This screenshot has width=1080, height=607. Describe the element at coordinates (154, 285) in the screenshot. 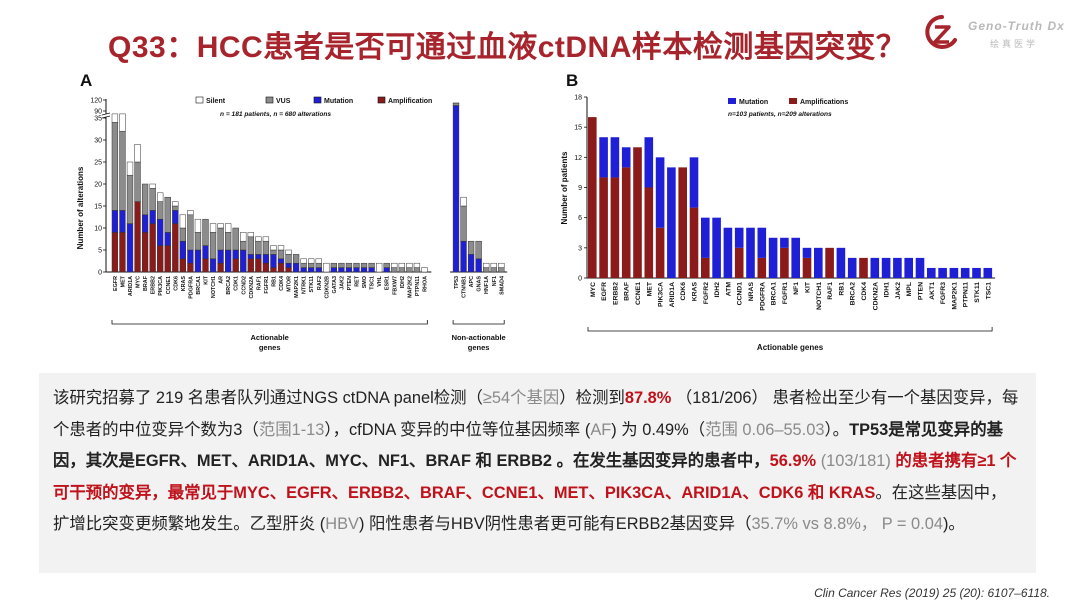

I see `x-tick-label: ERBB2` at that location.